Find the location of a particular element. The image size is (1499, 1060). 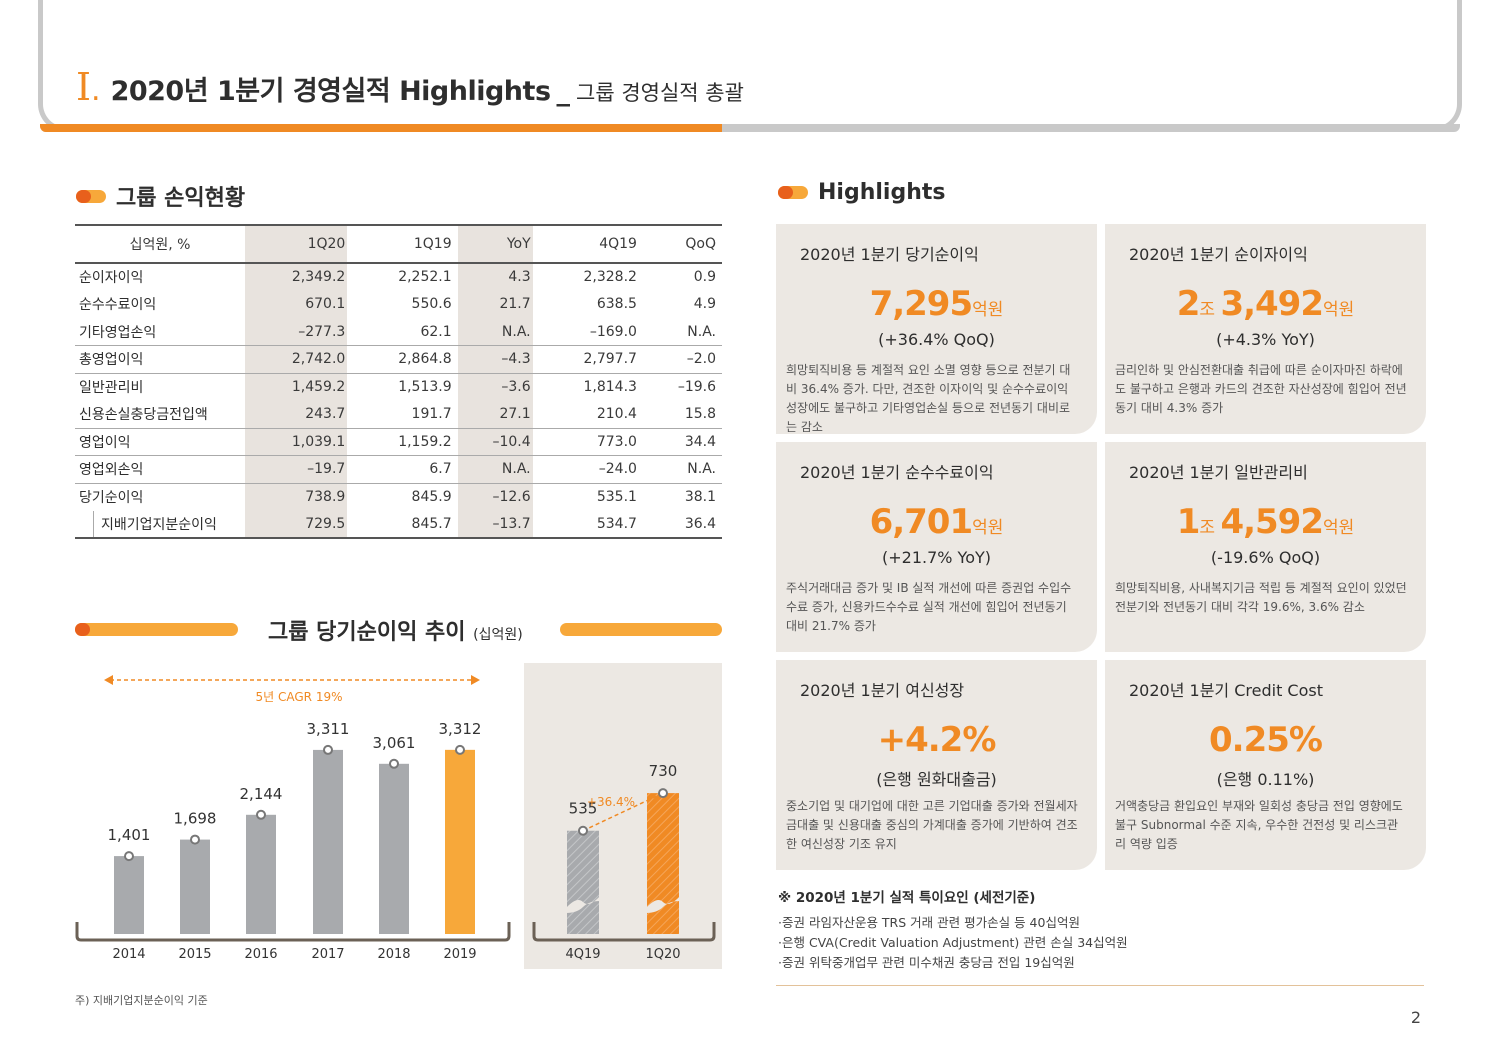

cagr-arrow-left-icon is located at coordinates (108, 680).